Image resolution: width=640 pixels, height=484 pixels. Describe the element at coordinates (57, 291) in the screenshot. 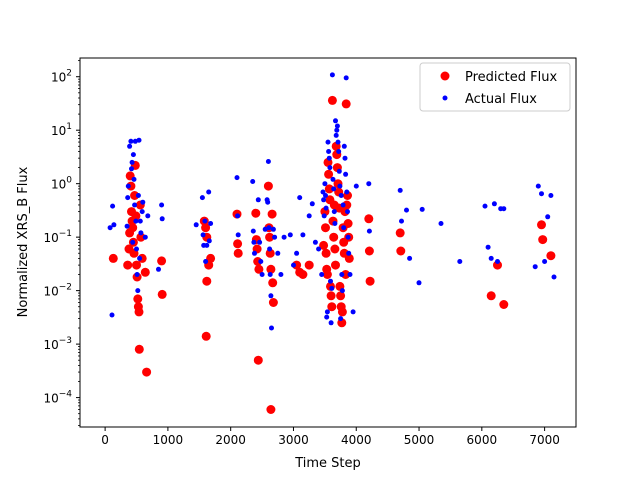

I see `y-tick-label: 10⁻²` at that location.